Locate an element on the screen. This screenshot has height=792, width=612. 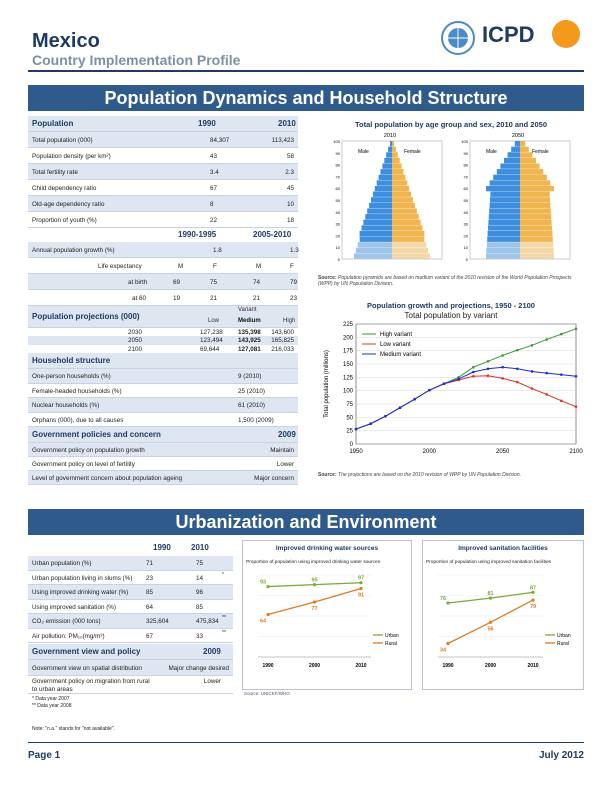
urban-note-mark: * is located at coordinates (223, 574).